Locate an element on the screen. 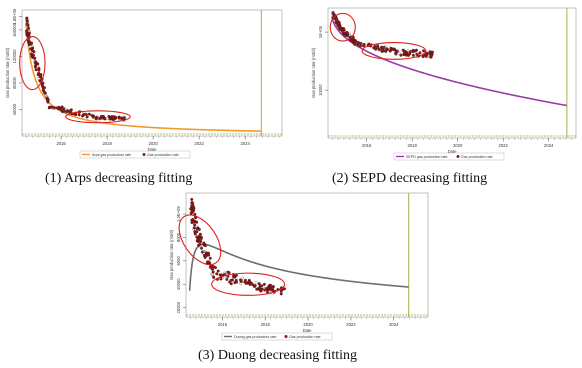 The height and width of the screenshot is (368, 582). y-tick-label: 1.8E+05 is located at coordinates (14, 16).